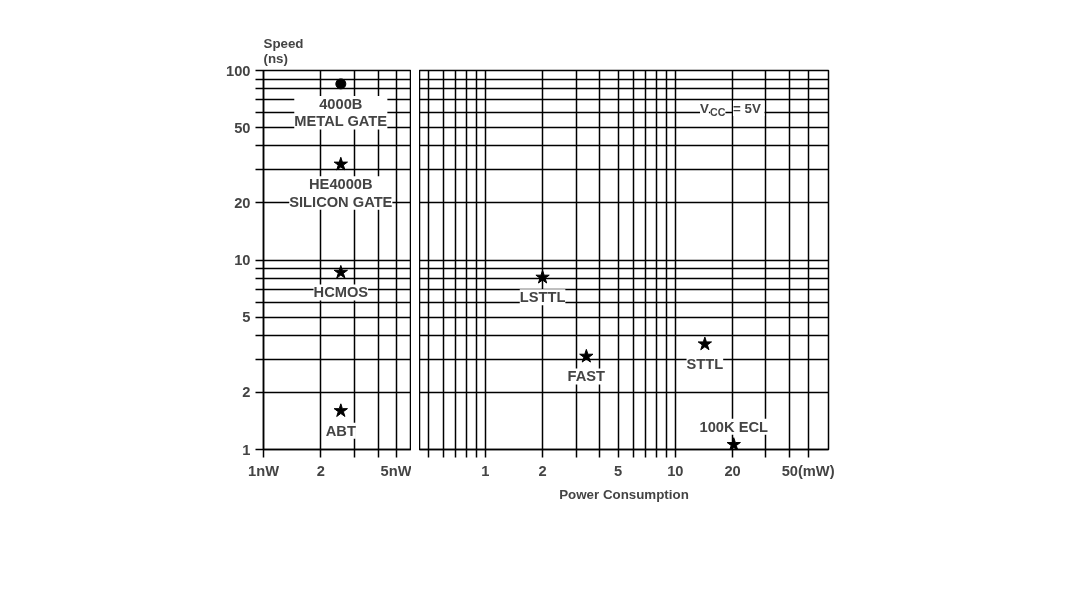  I want to click on y-tick-label: 5, so click(246, 317).